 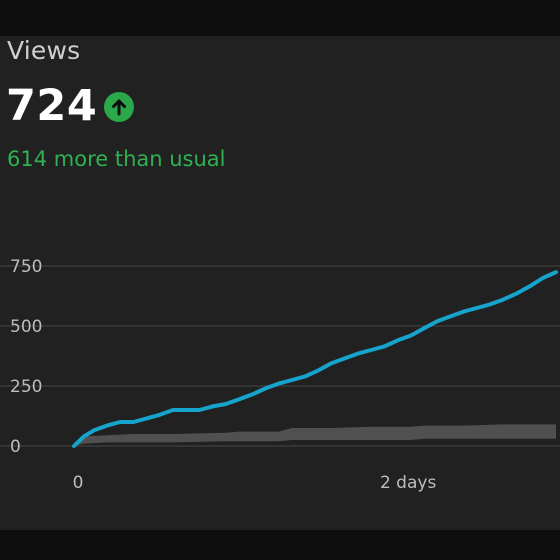 What do you see at coordinates (78, 483) in the screenshot?
I see `x-tick-label-0: 0` at bounding box center [78, 483].